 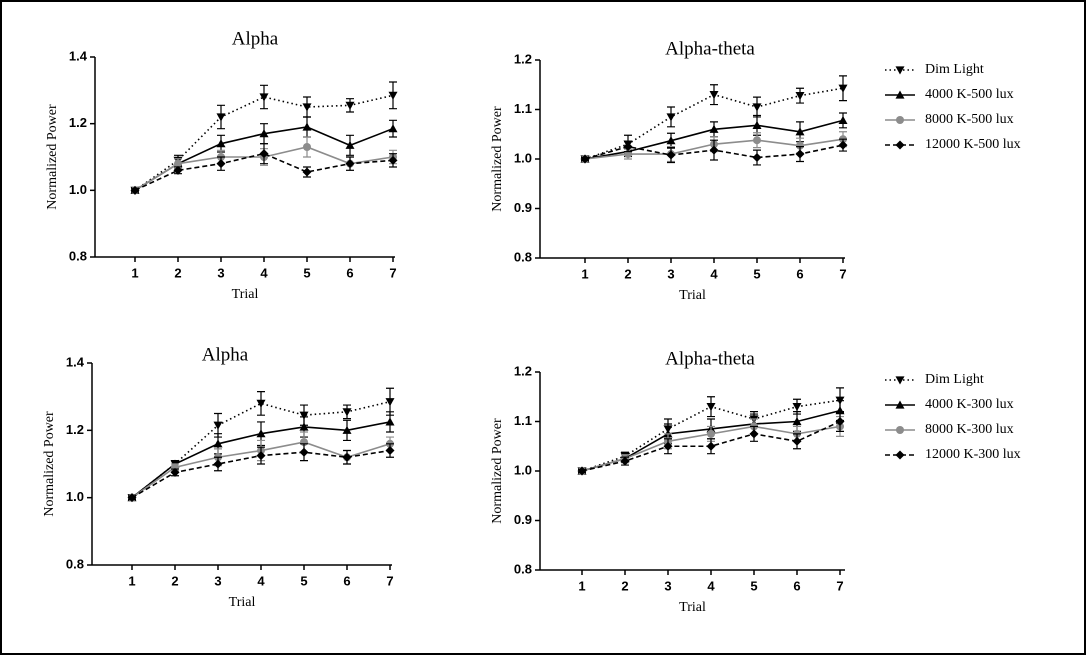 I want to click on x-tick-label: 7, so click(x=392, y=272).